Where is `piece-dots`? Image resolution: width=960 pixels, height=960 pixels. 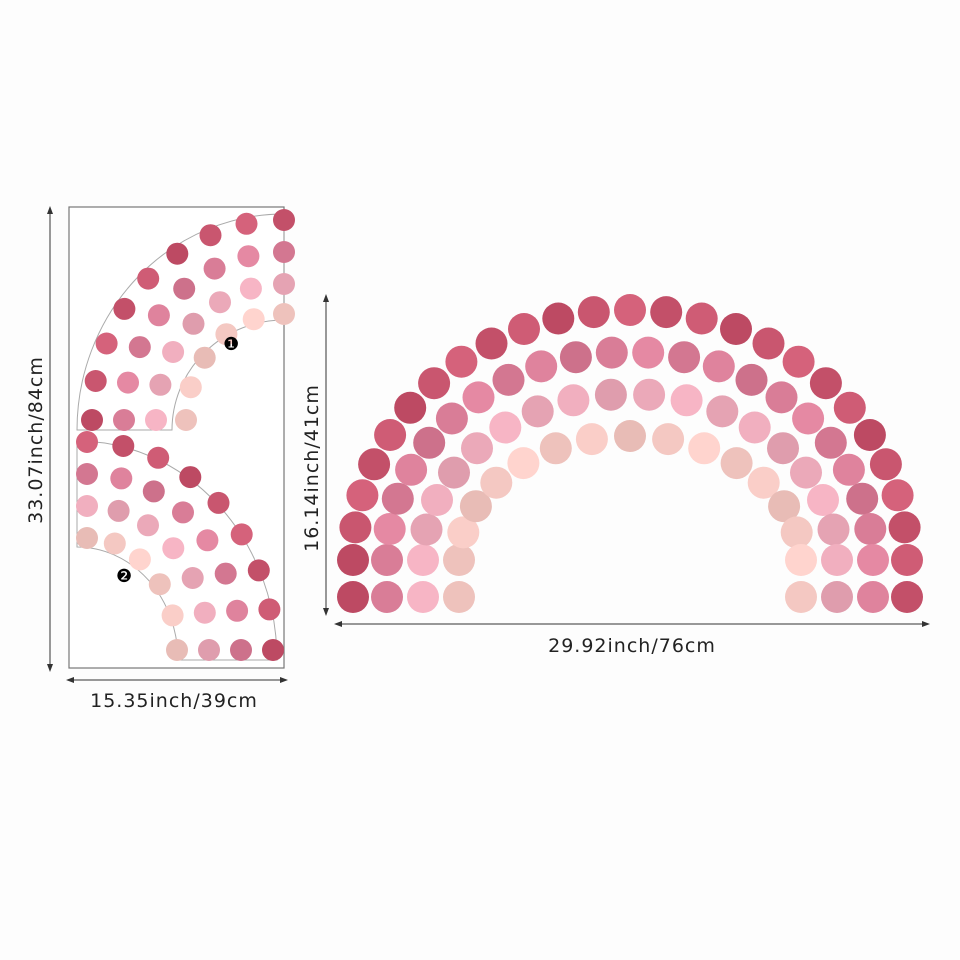 piece-dots is located at coordinates (185, 435).